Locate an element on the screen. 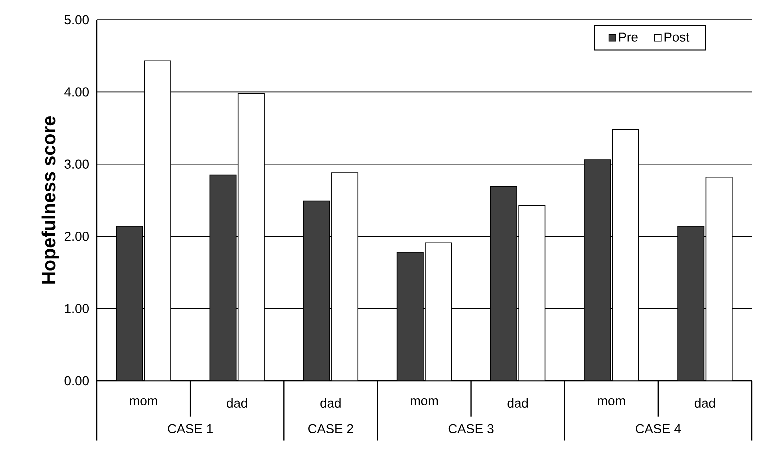  y-tick-label: 2.00 is located at coordinates (76, 237).